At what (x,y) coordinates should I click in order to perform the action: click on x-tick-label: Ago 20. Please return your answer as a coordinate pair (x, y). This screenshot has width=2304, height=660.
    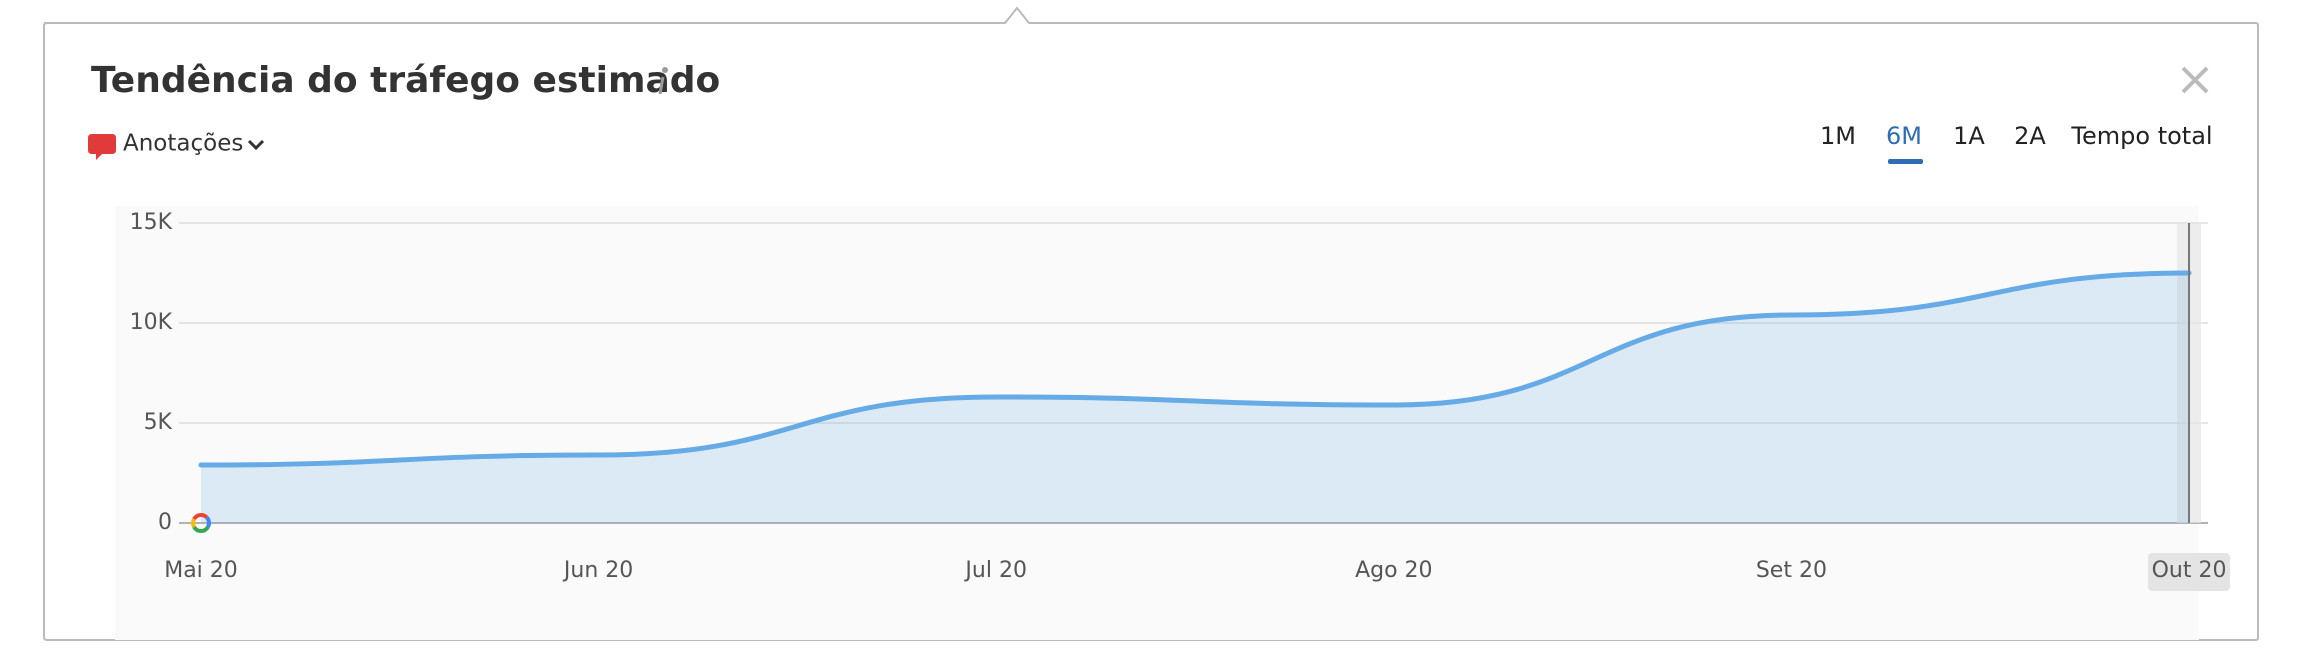
    Looking at the image, I should click on (1393, 570).